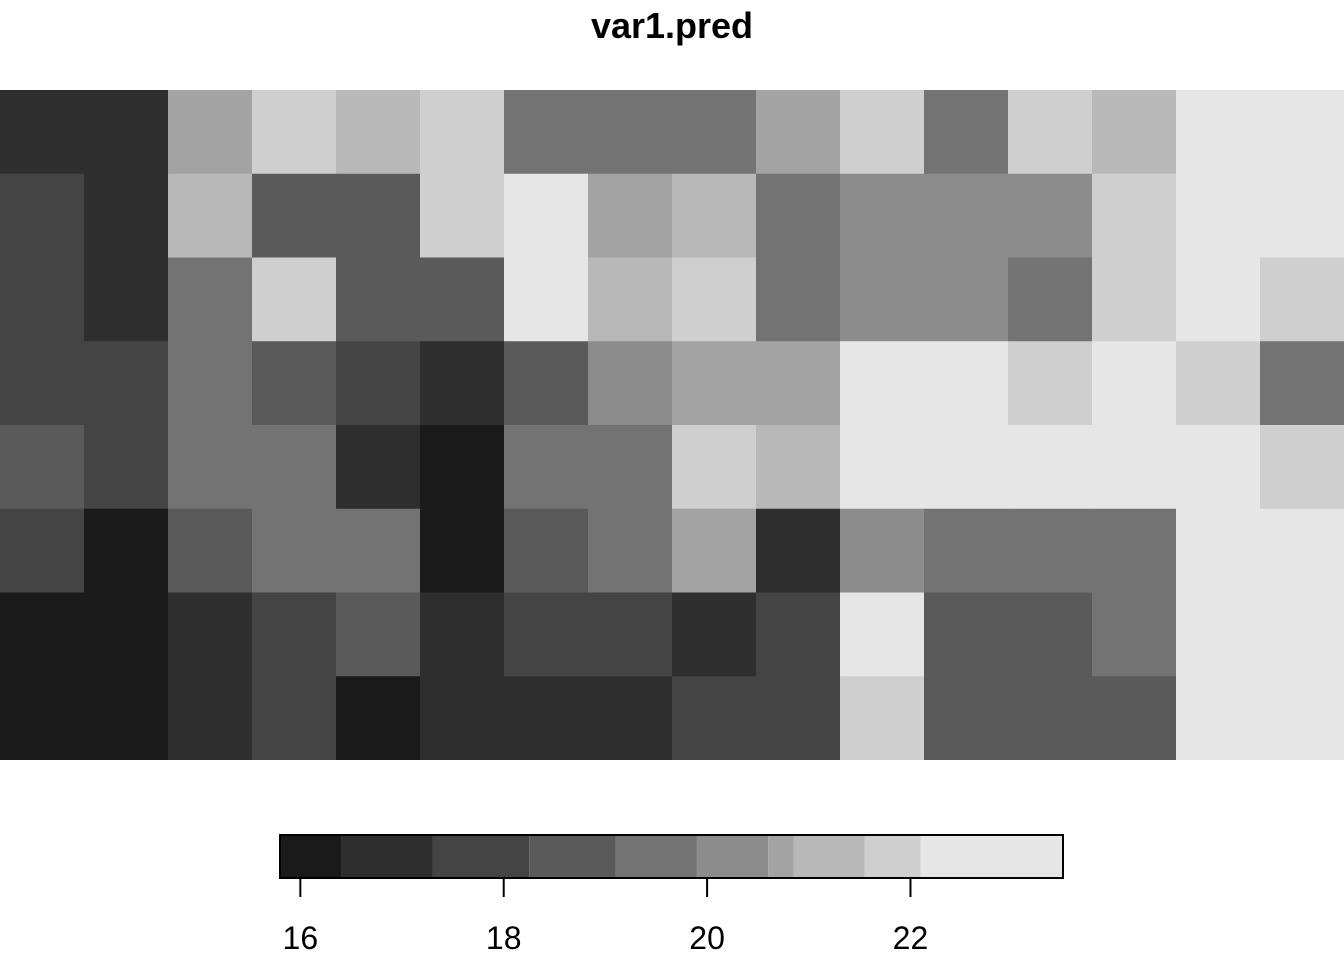 Image resolution: width=1344 pixels, height=960 pixels. Describe the element at coordinates (672, 25) in the screenshot. I see `chart-title: var1.pred` at that location.